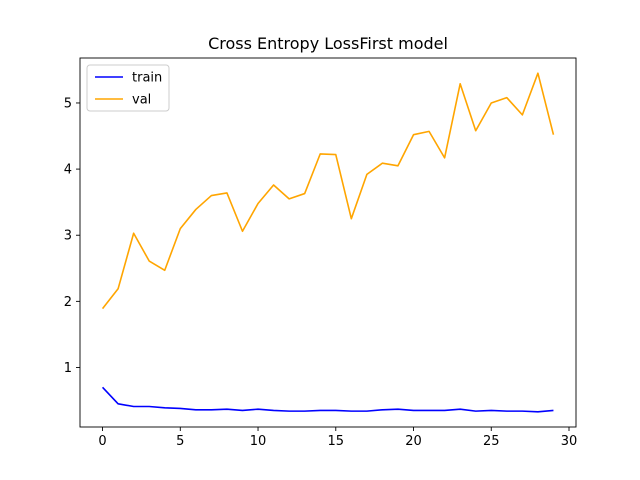  Describe the element at coordinates (491, 441) in the screenshot. I see `x-tick-label: 25` at that location.